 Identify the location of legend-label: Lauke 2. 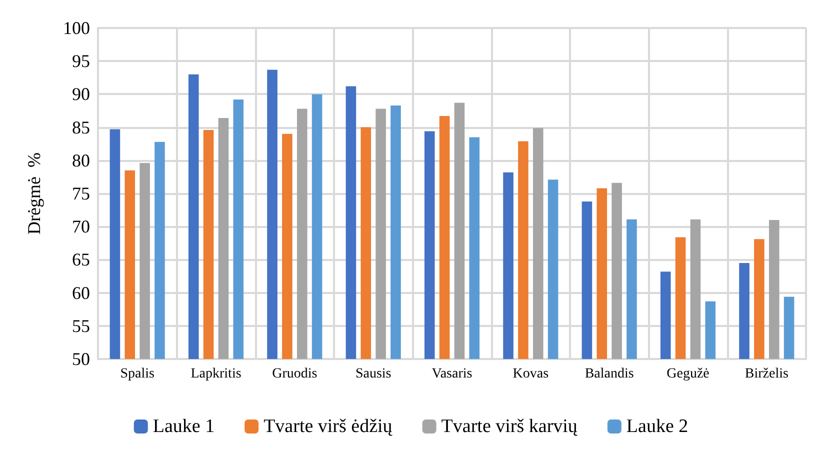
(657, 426).